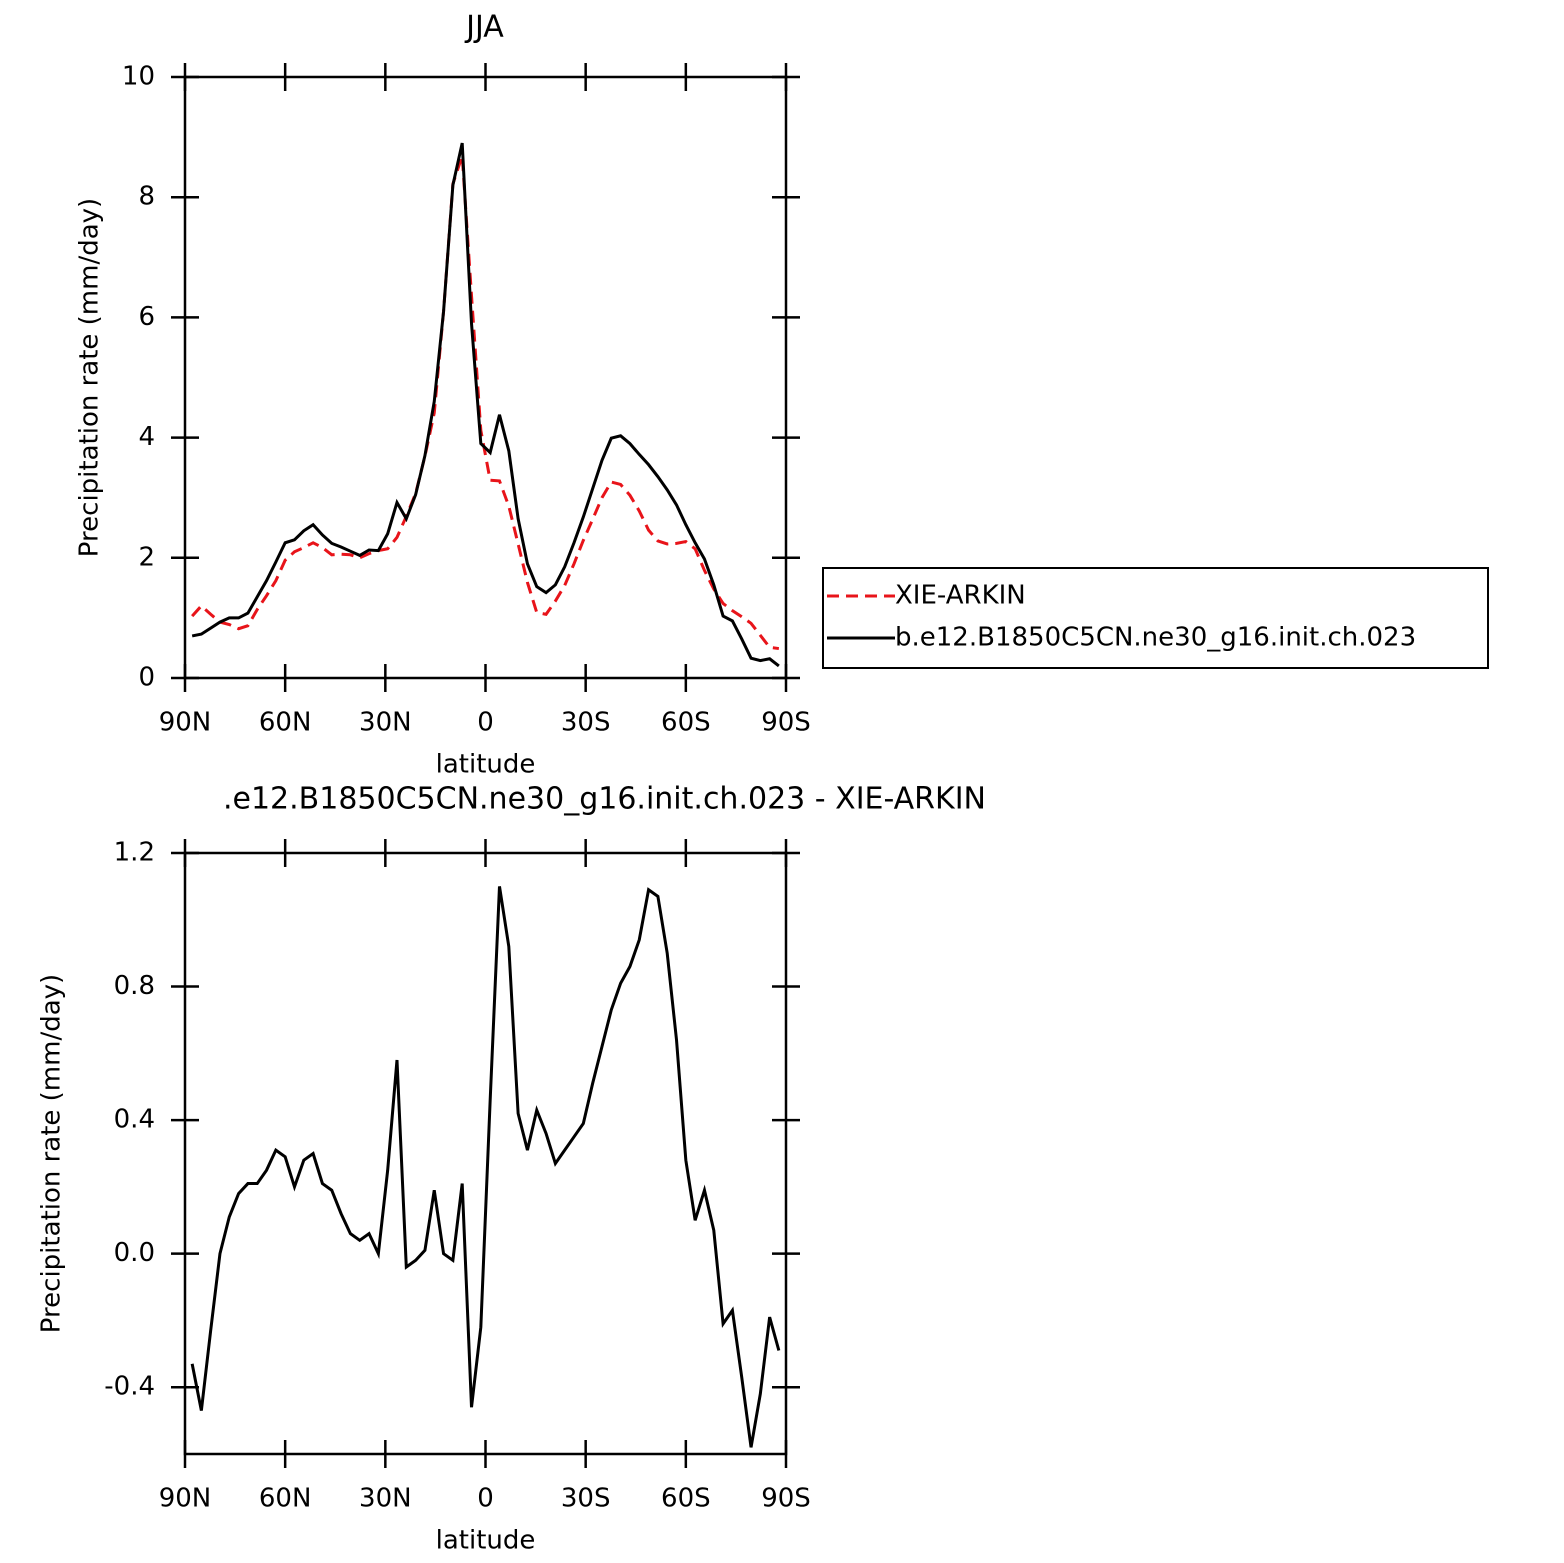 The width and height of the screenshot is (1564, 1563). I want to click on y-tick-label: 0, so click(146, 678).